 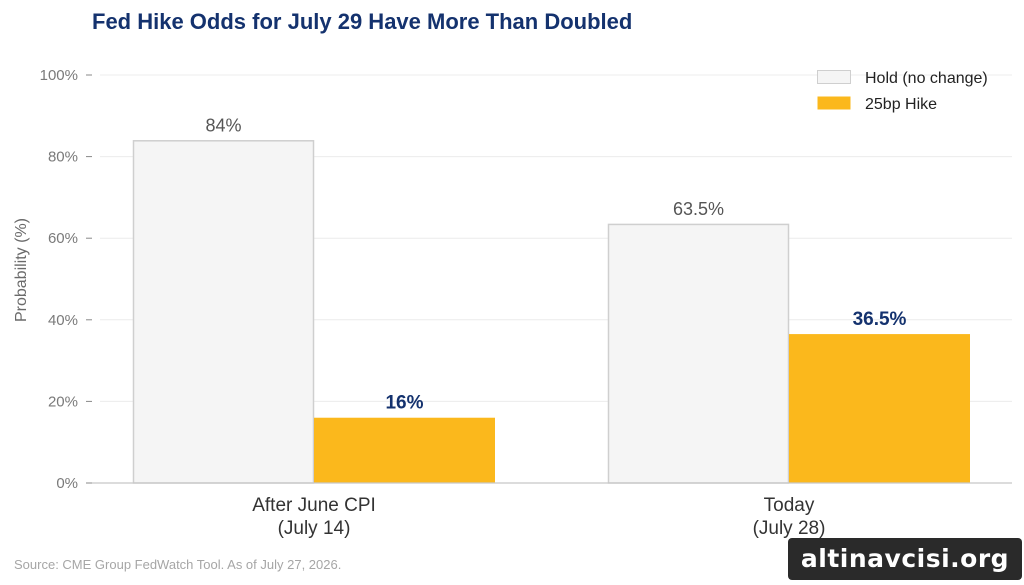 I want to click on y-tick-label: 100%, so click(x=59, y=75).